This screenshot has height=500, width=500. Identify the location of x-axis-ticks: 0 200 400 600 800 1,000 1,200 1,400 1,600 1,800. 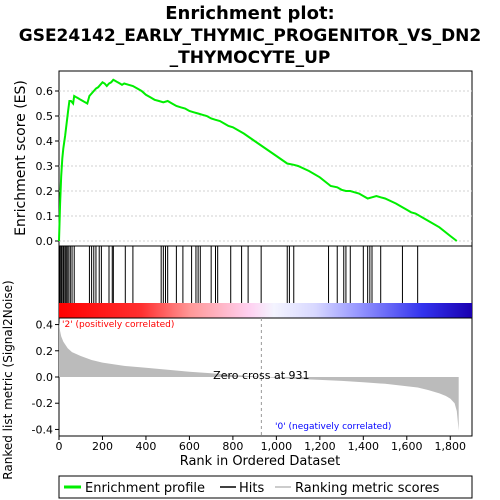
(261, 444).